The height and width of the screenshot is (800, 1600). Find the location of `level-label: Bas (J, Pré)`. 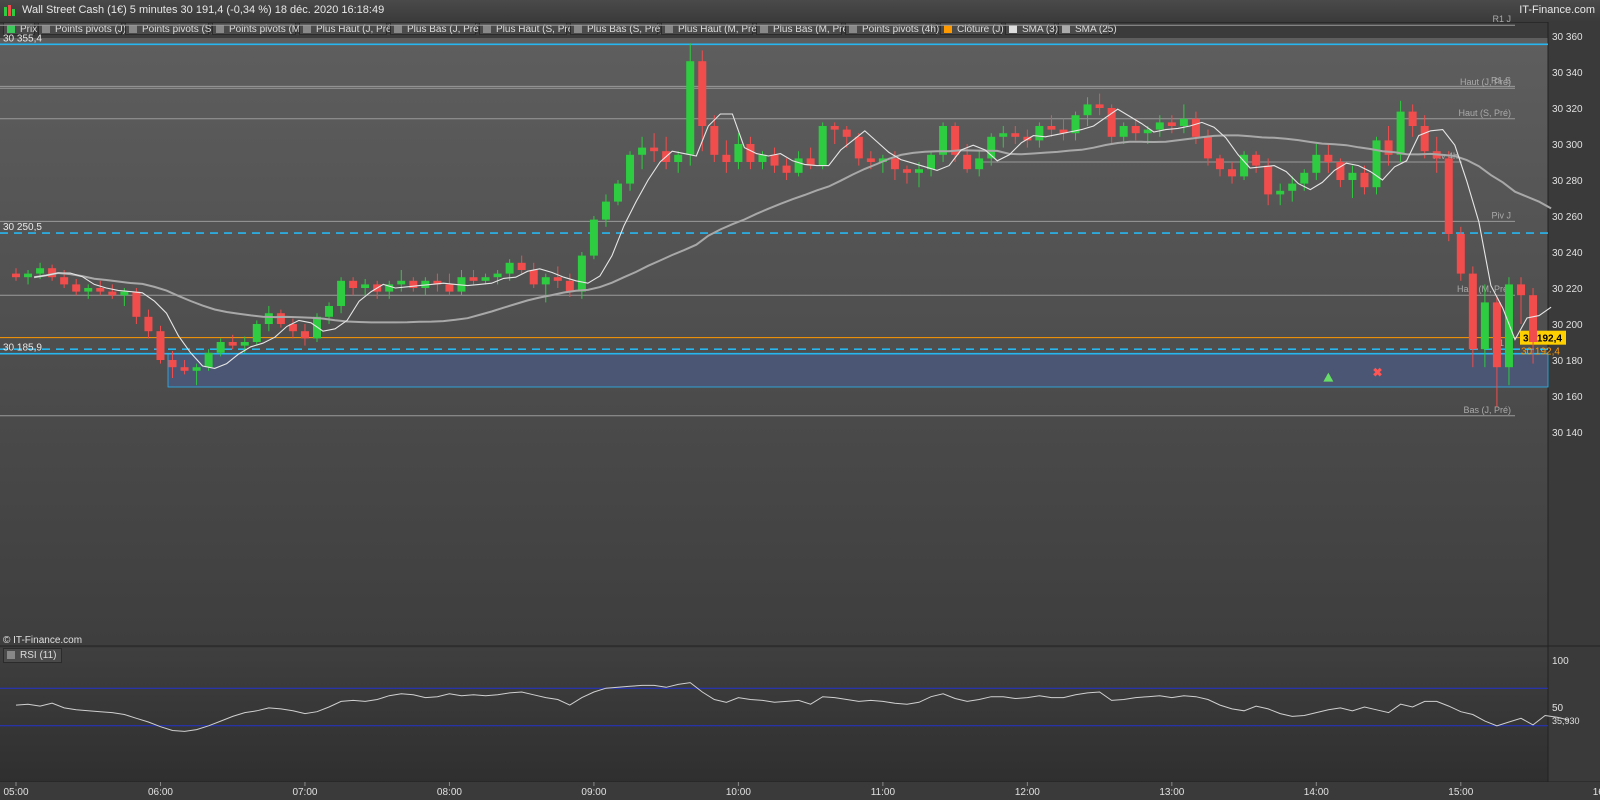

level-label: Bas (J, Pré) is located at coordinates (1487, 410).